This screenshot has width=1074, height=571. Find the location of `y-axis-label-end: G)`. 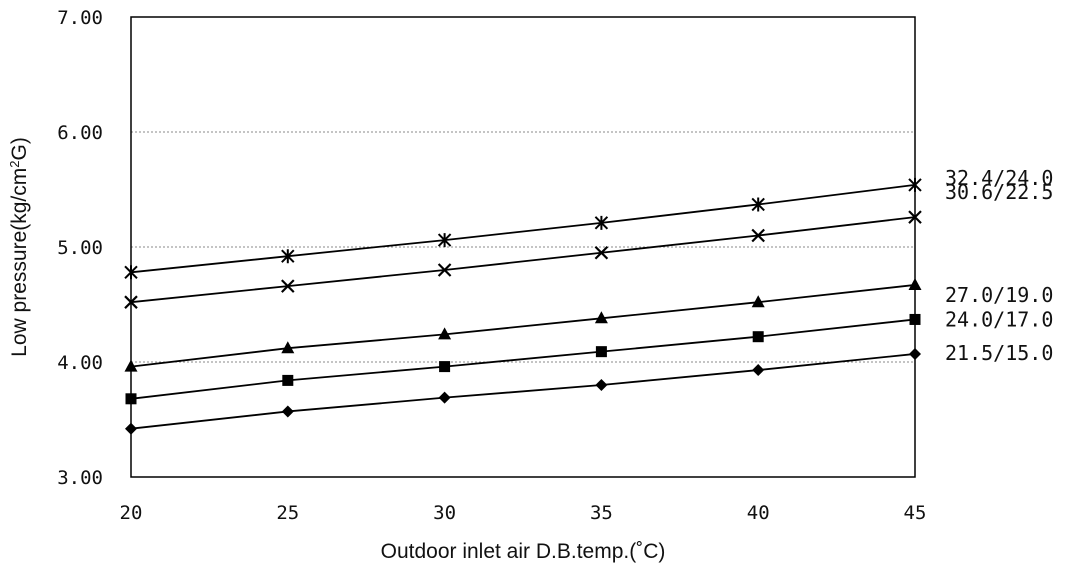

y-axis-label-end: G) is located at coordinates (19, 148).